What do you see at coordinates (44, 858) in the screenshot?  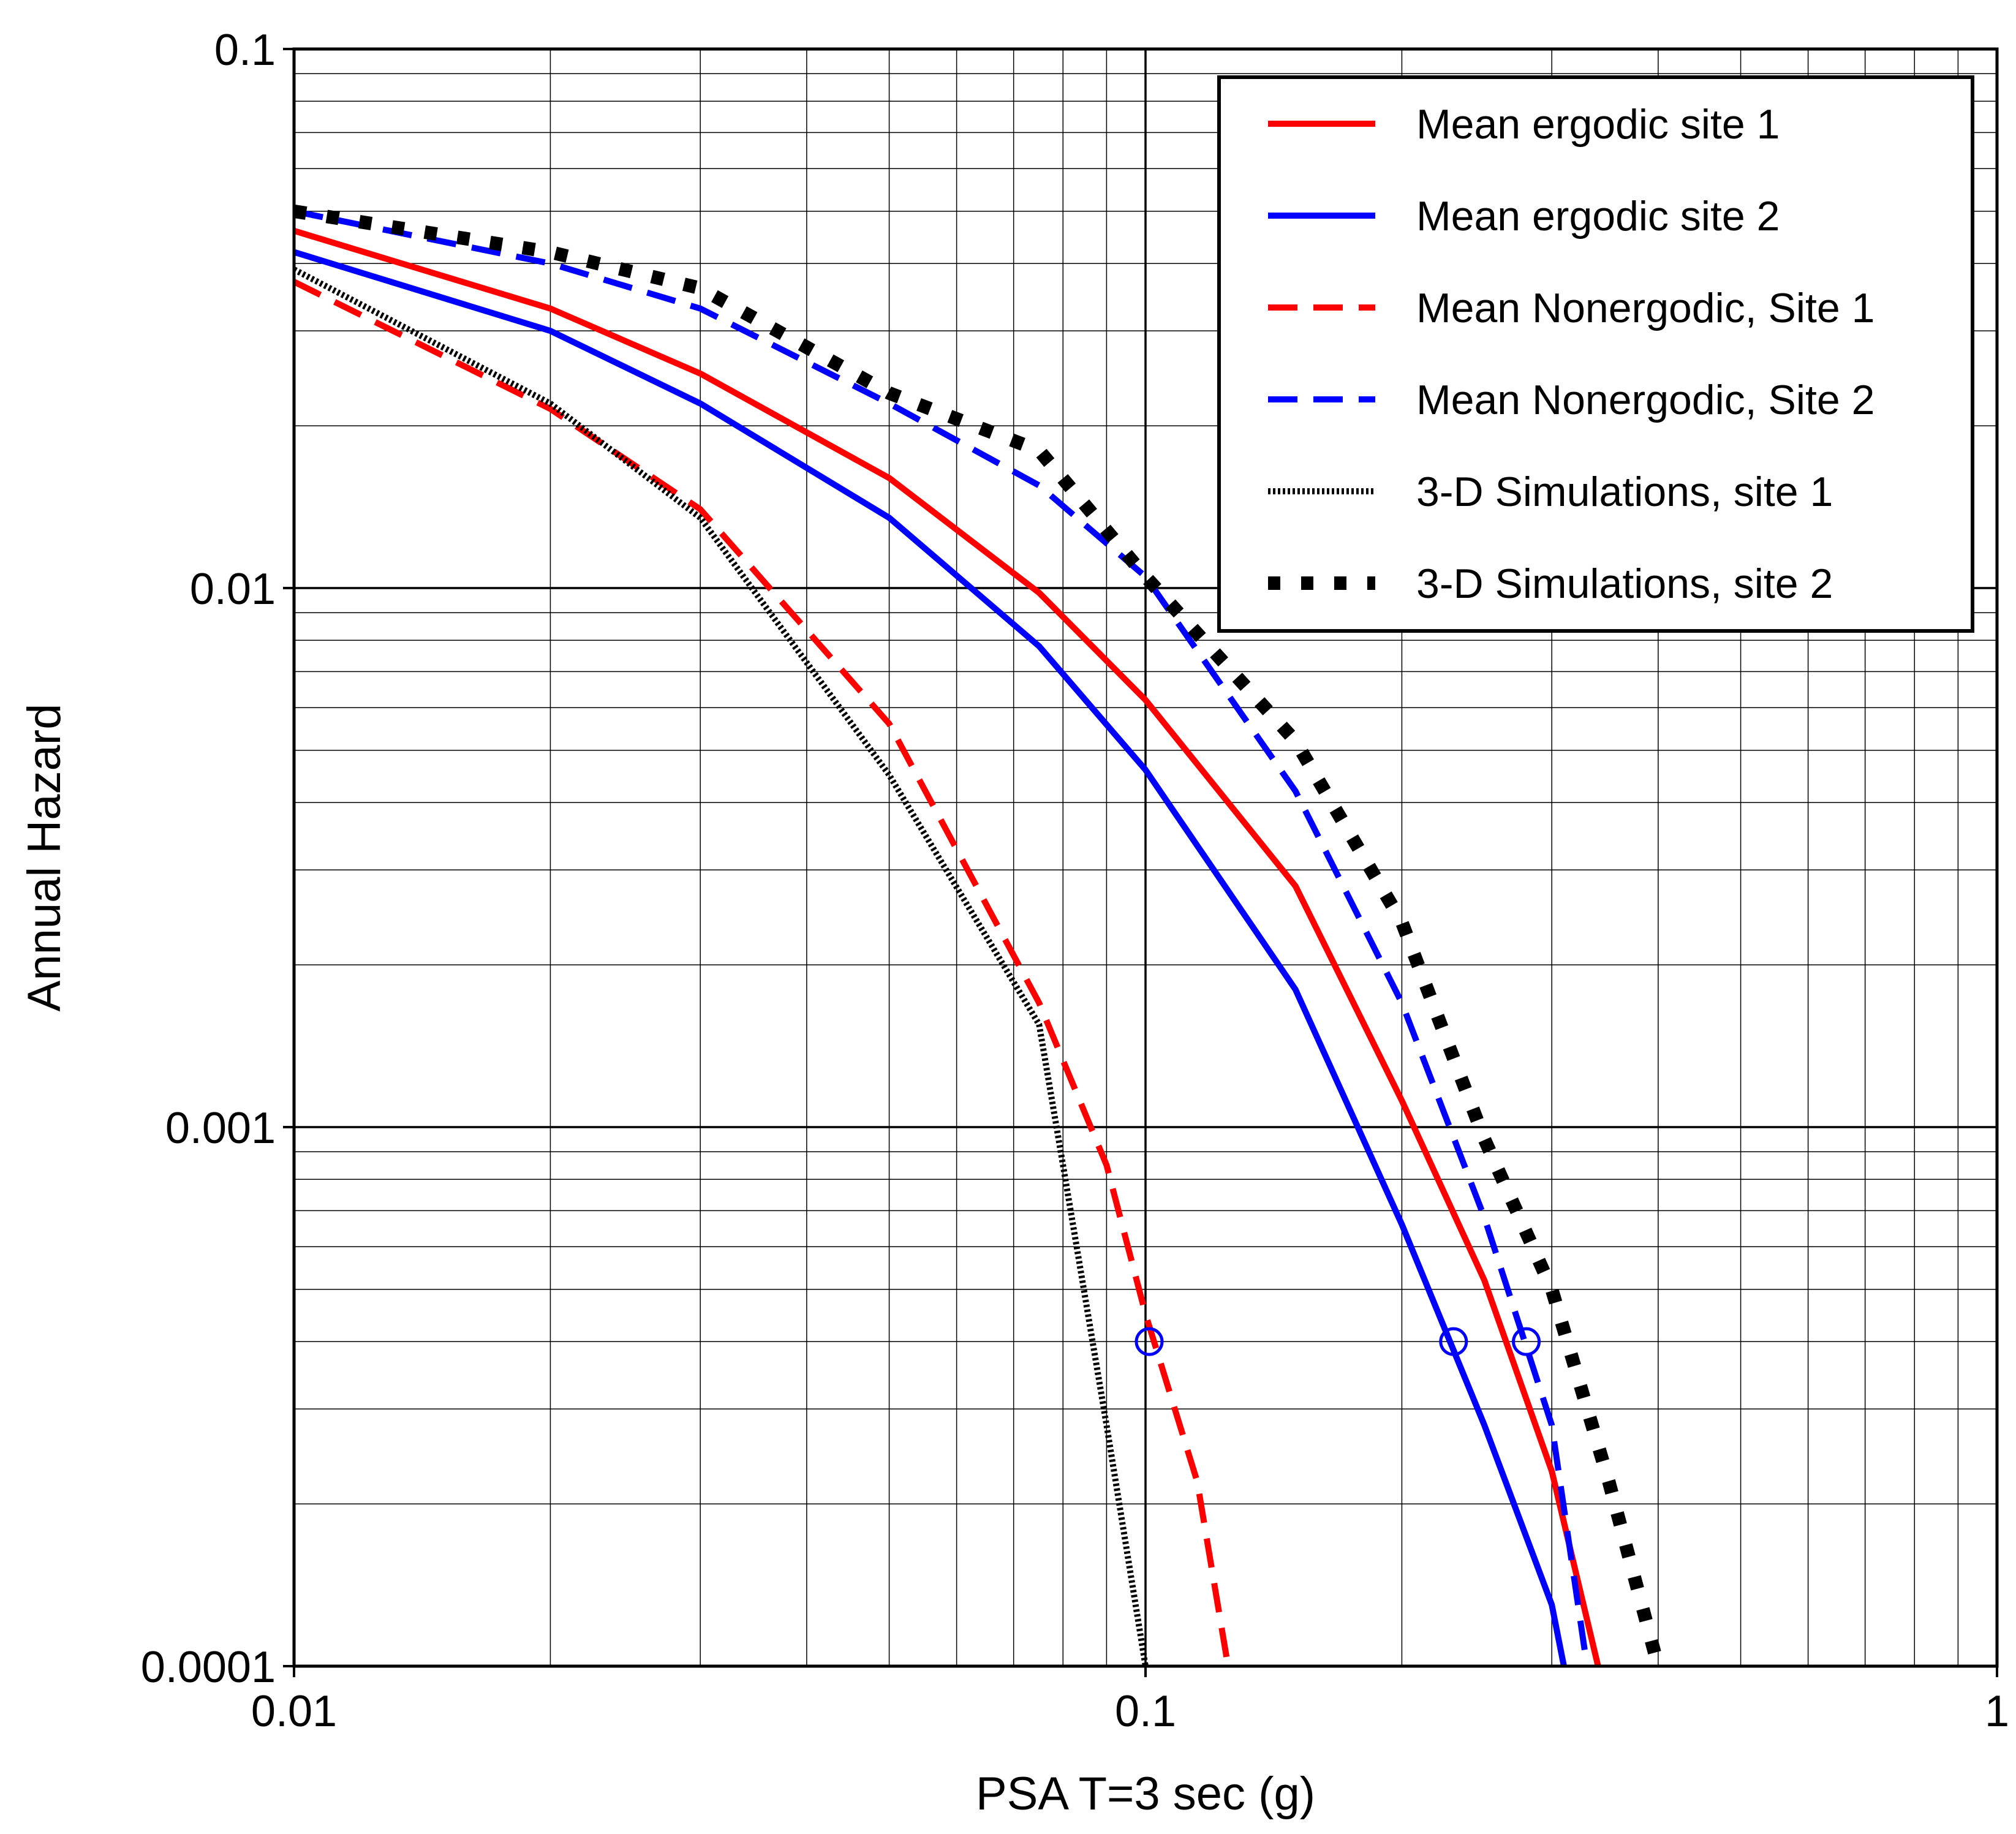 I see `y-axis-label: Annual Hazard` at bounding box center [44, 858].